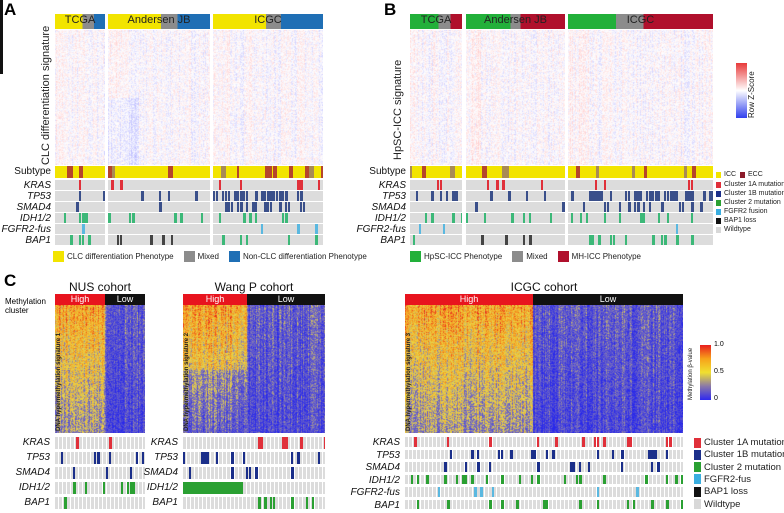  What do you see at coordinates (254, 287) in the screenshot?
I see `cohort-title: Wang P cohort` at bounding box center [254, 287].